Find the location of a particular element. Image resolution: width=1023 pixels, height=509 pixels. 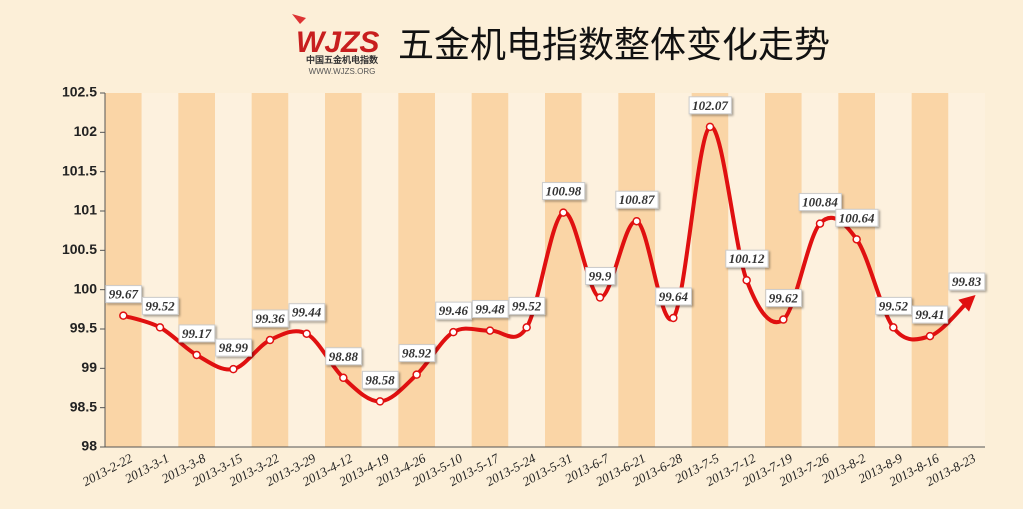

data-label: 99.36 is located at coordinates (270, 318).